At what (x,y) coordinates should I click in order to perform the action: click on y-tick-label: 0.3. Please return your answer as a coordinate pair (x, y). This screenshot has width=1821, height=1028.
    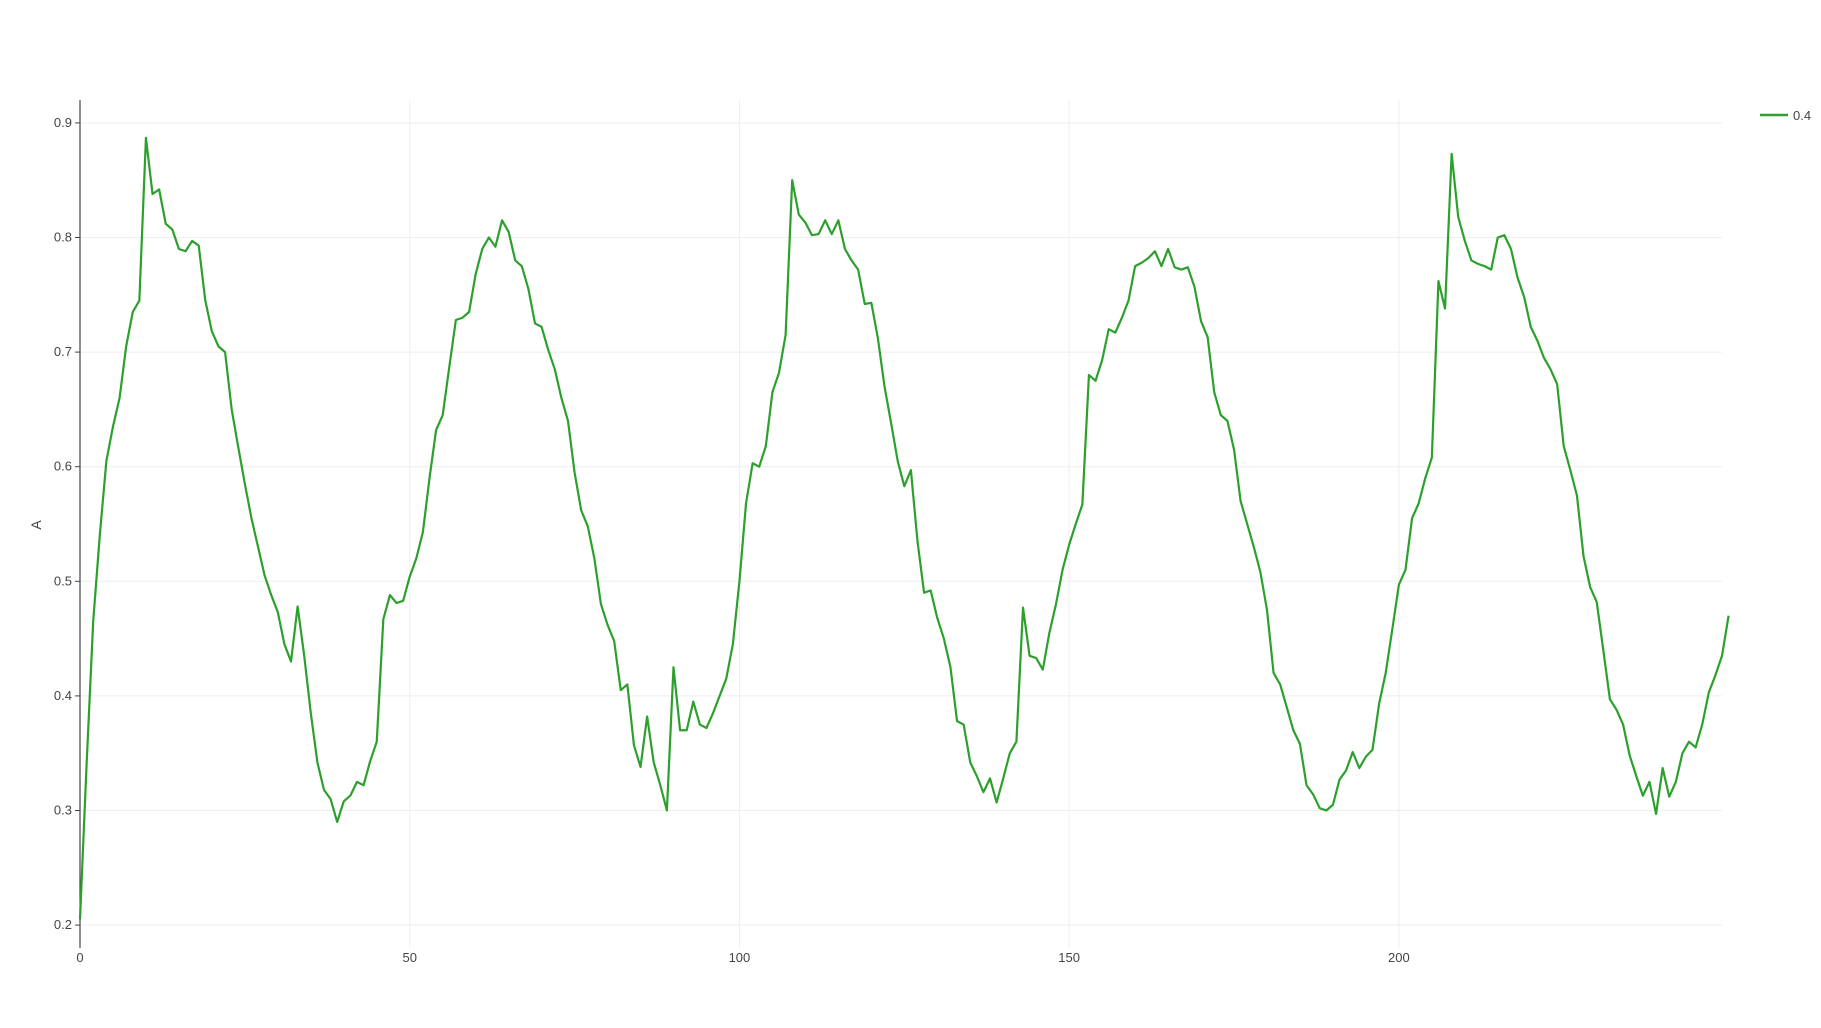
    Looking at the image, I should click on (63, 809).